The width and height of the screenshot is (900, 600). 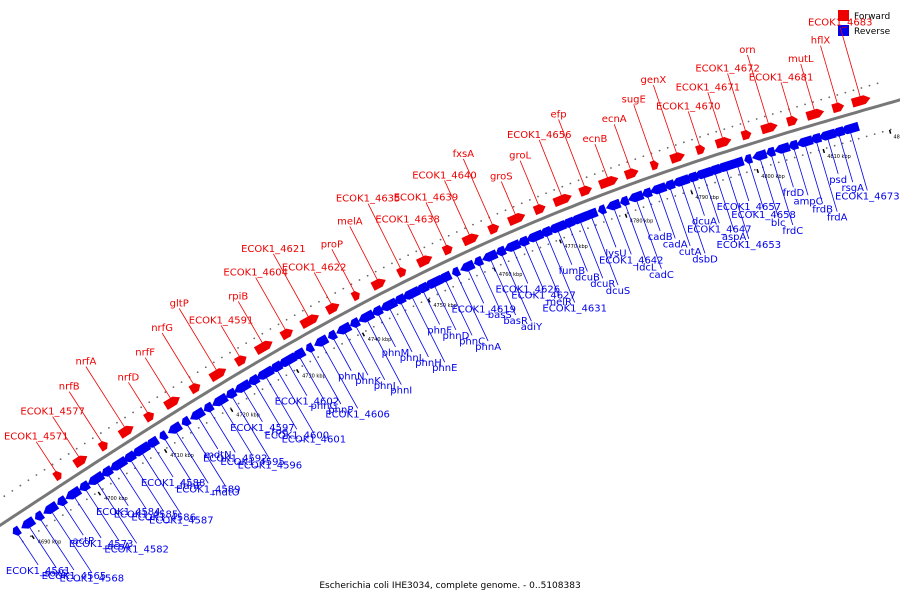 I want to click on gene-label-ecok1-4592: ECOK1_4592, so click(x=235, y=458).